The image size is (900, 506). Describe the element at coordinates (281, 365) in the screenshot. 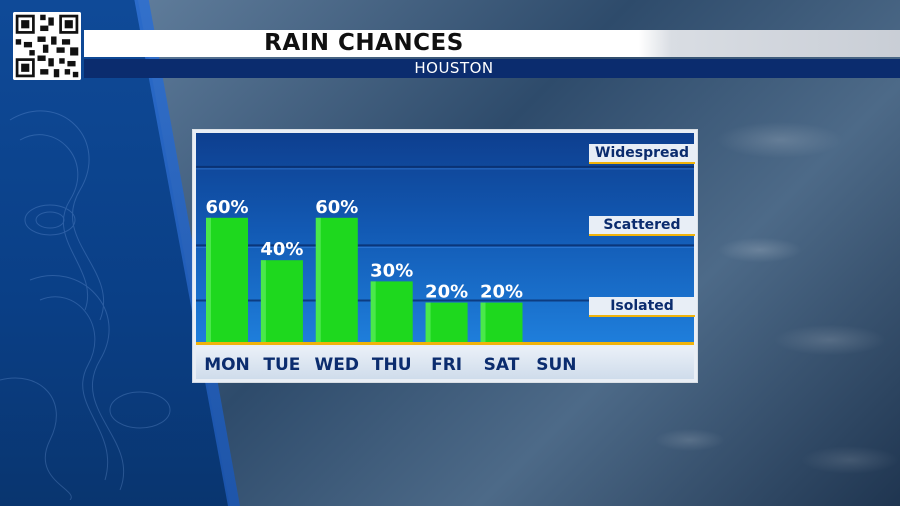

I see `day-label-tue: TUE` at that location.